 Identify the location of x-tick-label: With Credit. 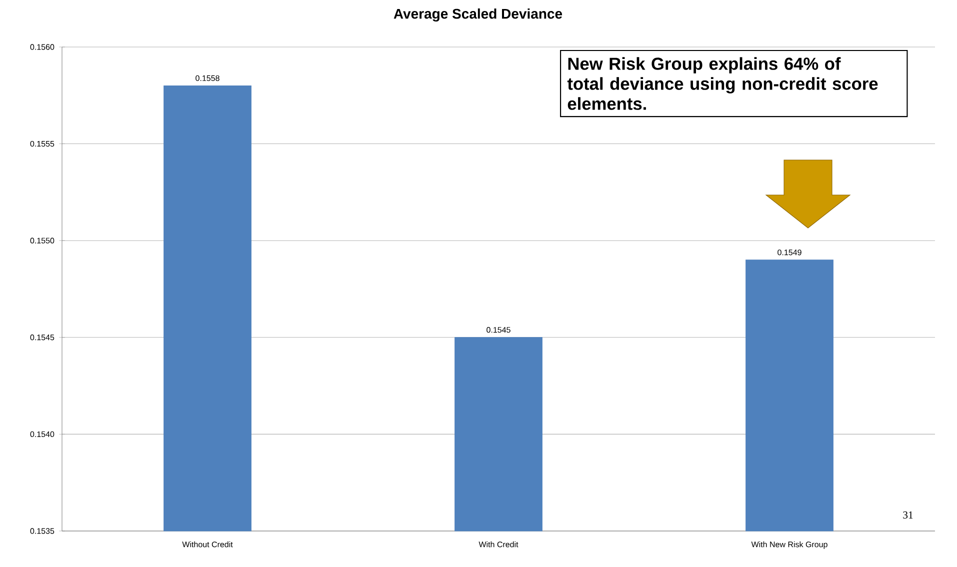
(498, 544).